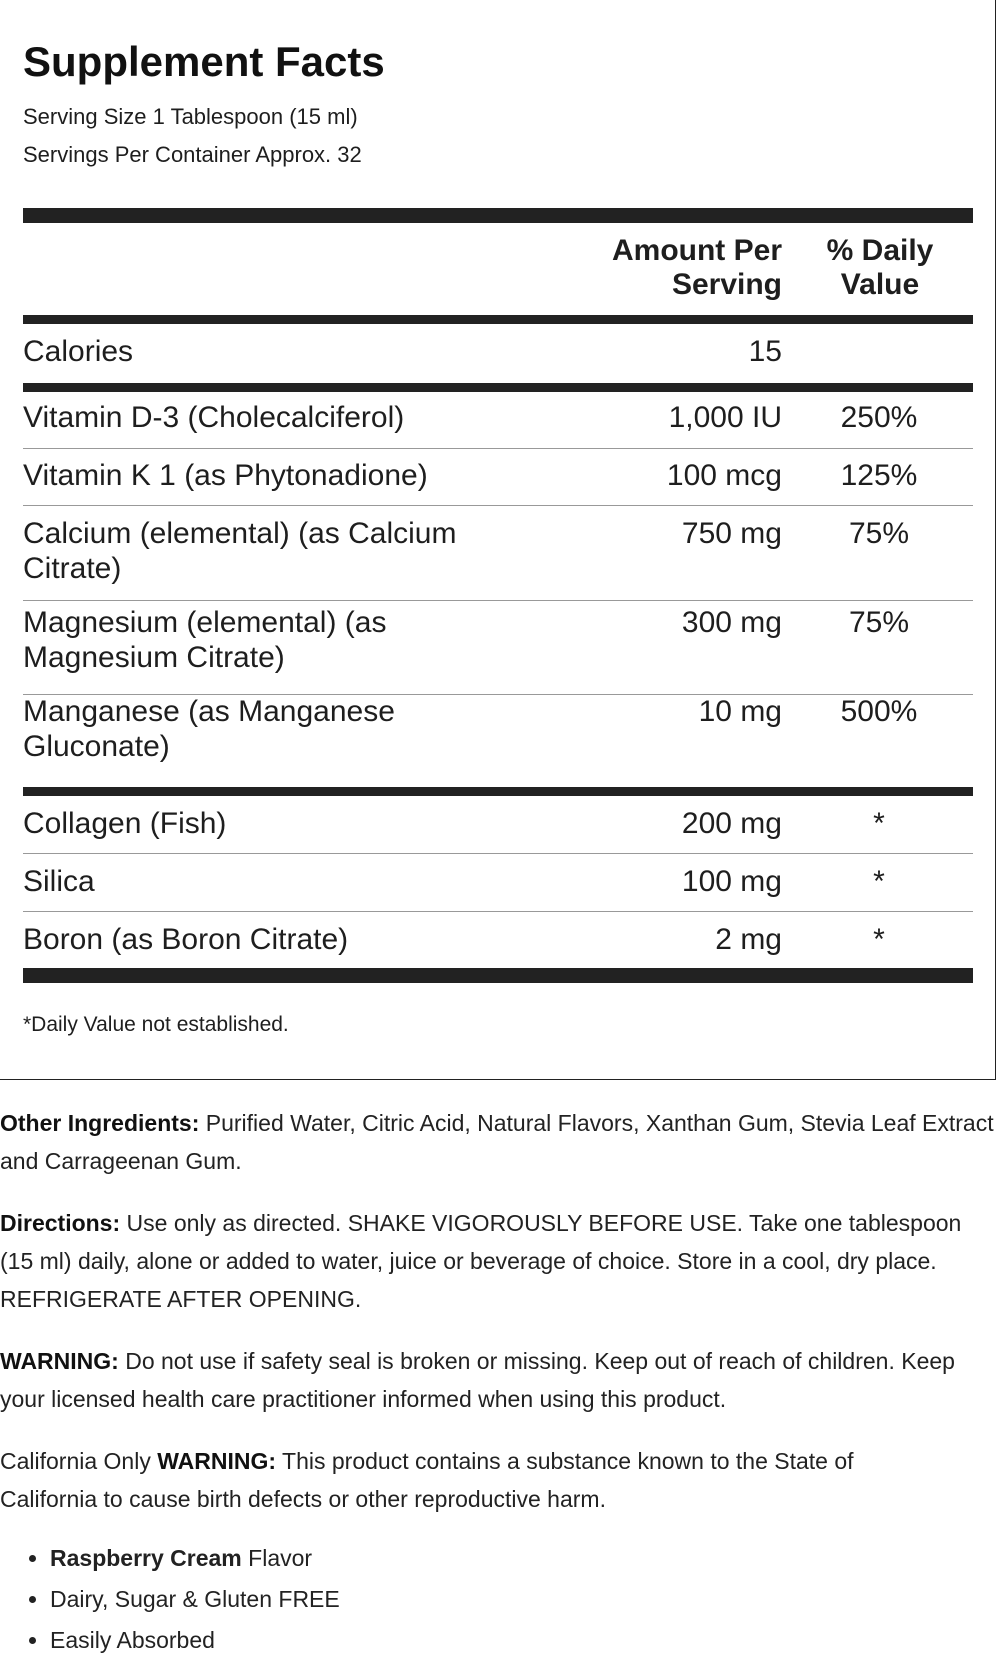  Describe the element at coordinates (60, 1223) in the screenshot. I see `directions-label: Directions:` at that location.